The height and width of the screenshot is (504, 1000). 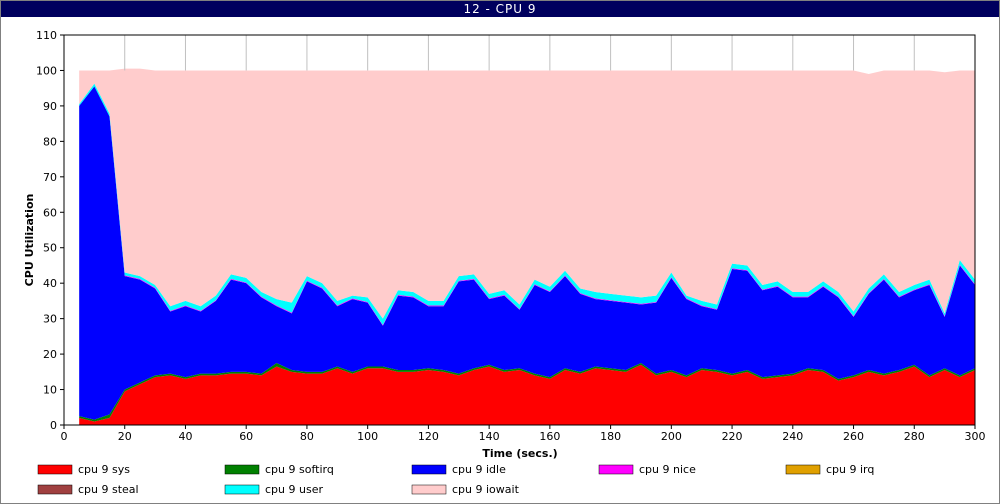 What do you see at coordinates (500, 9) in the screenshot?
I see `window-title: 12 - CPU 9` at bounding box center [500, 9].